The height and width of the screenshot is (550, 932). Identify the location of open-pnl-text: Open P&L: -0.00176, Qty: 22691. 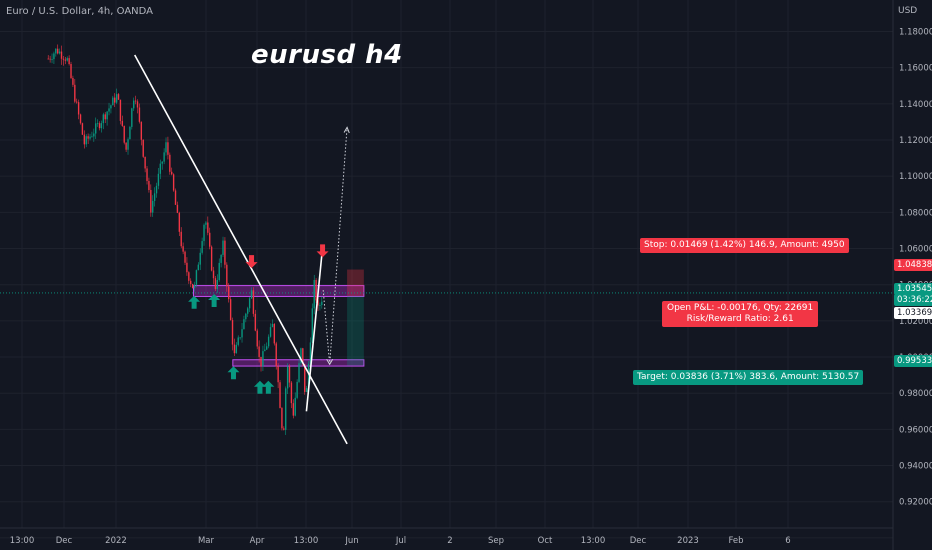
(740, 308).